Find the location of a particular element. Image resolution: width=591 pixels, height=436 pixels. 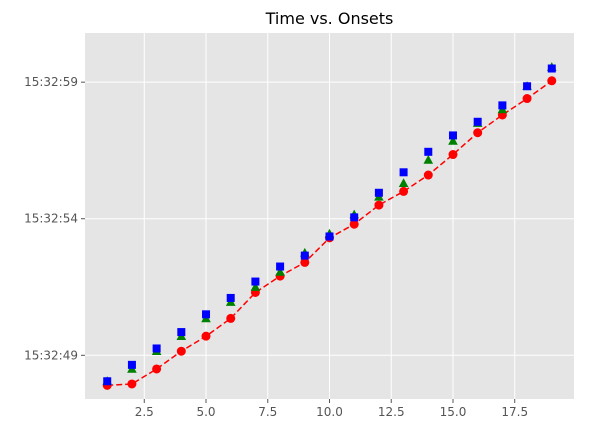

y-tick-label: 15:32:59 is located at coordinates (51, 82).